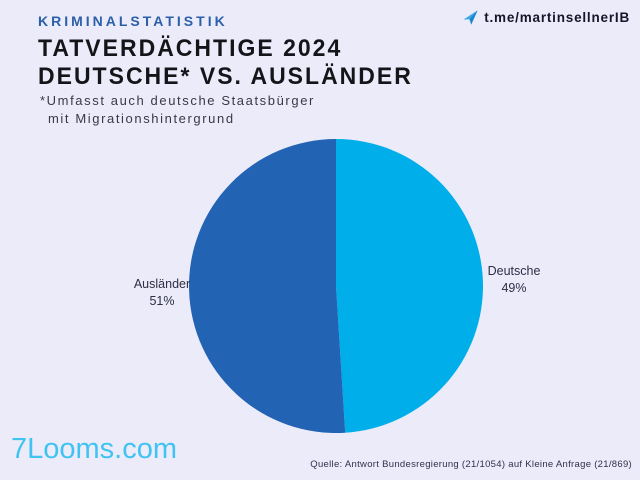 The height and width of the screenshot is (480, 640). I want to click on title-line-2: DEUTSCHE* VS. AUSLÄNDER, so click(225, 76).